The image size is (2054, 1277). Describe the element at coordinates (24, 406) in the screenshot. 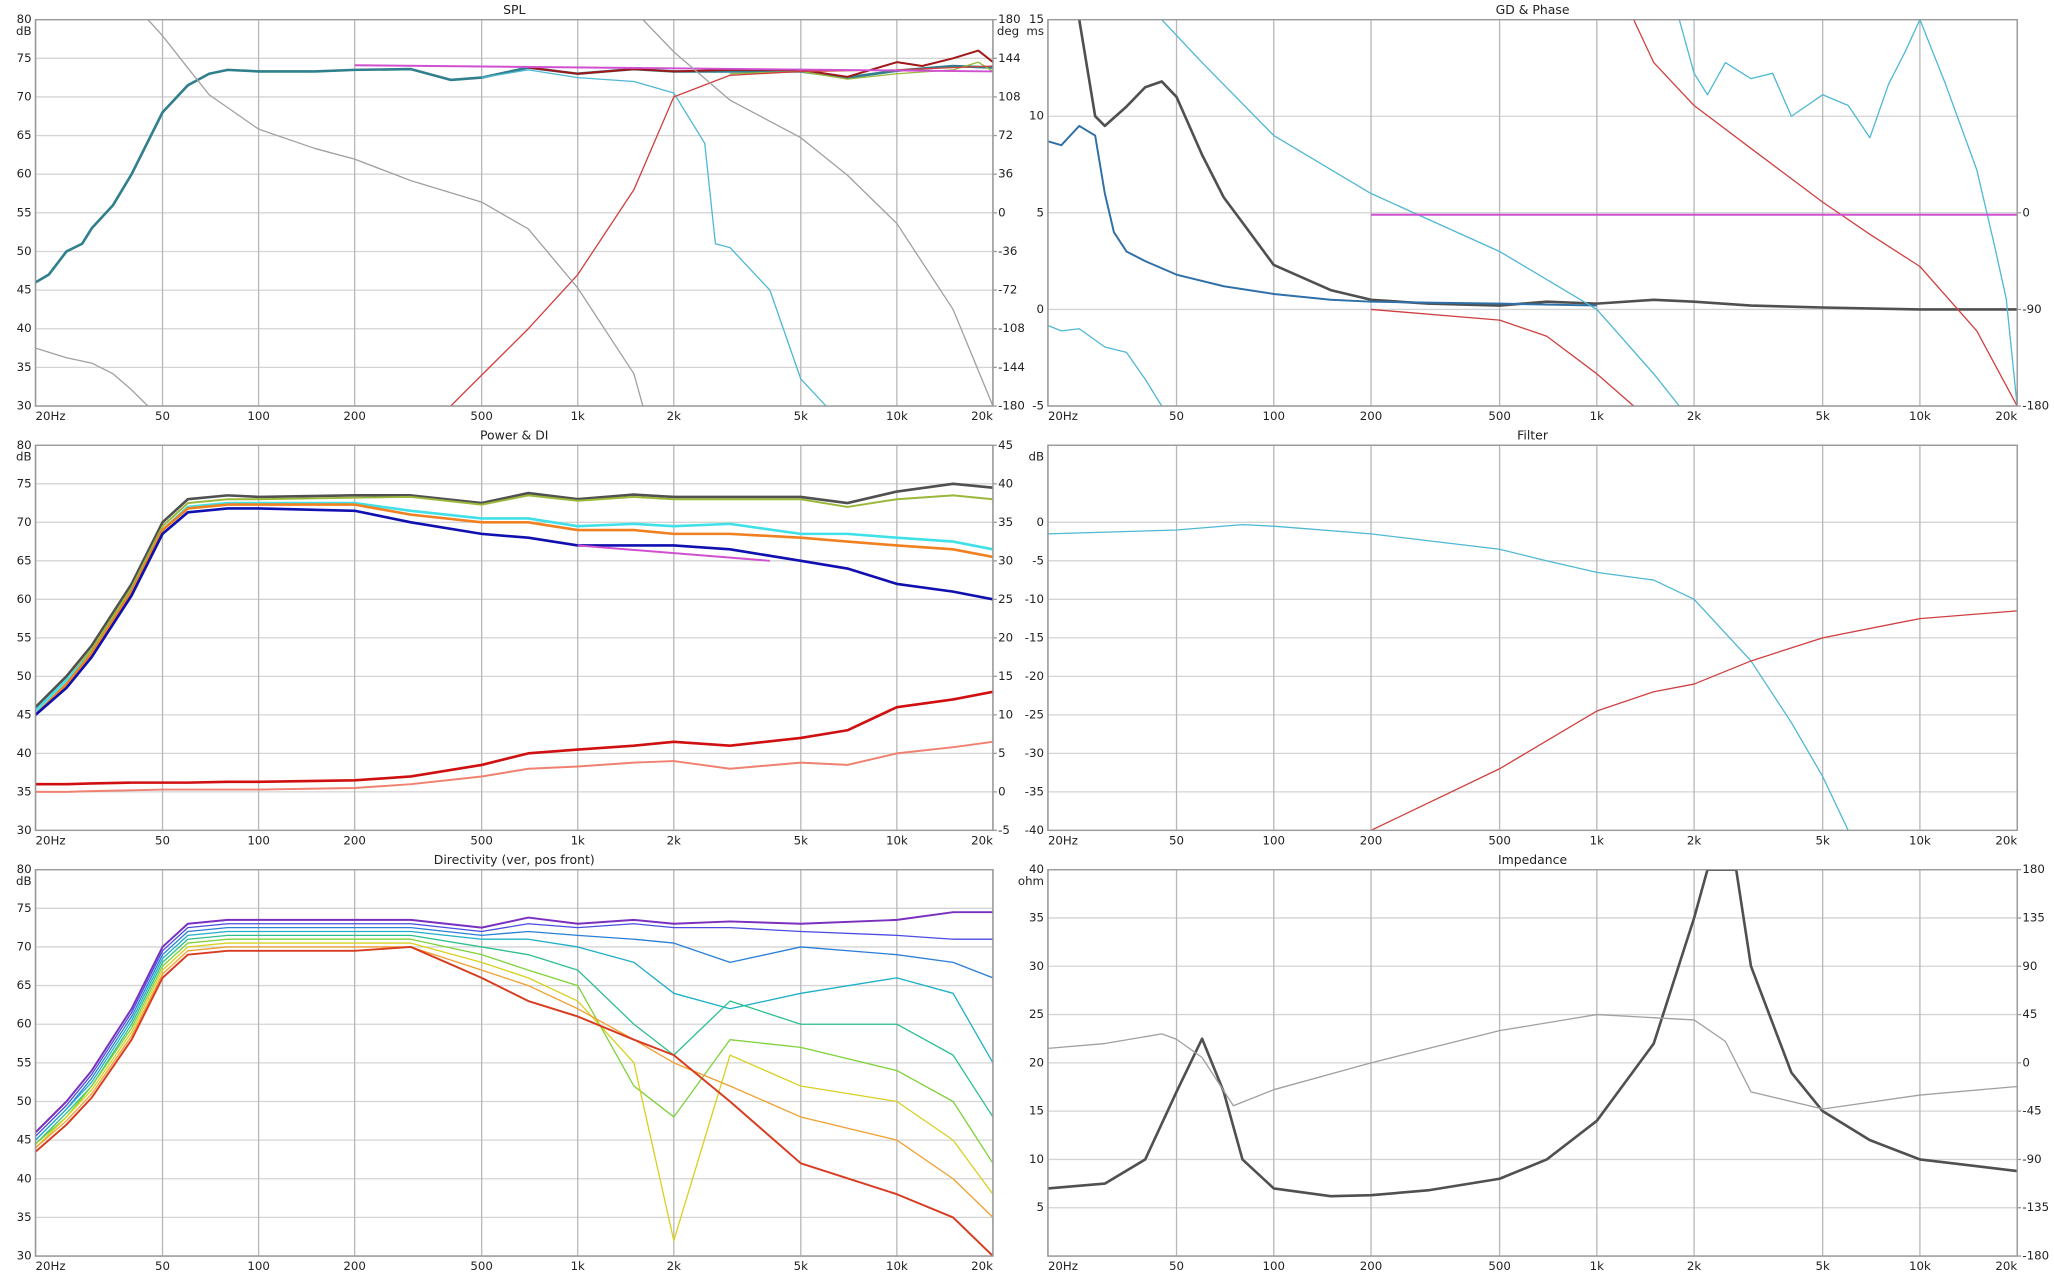

I see `y-tick-label: 30` at that location.